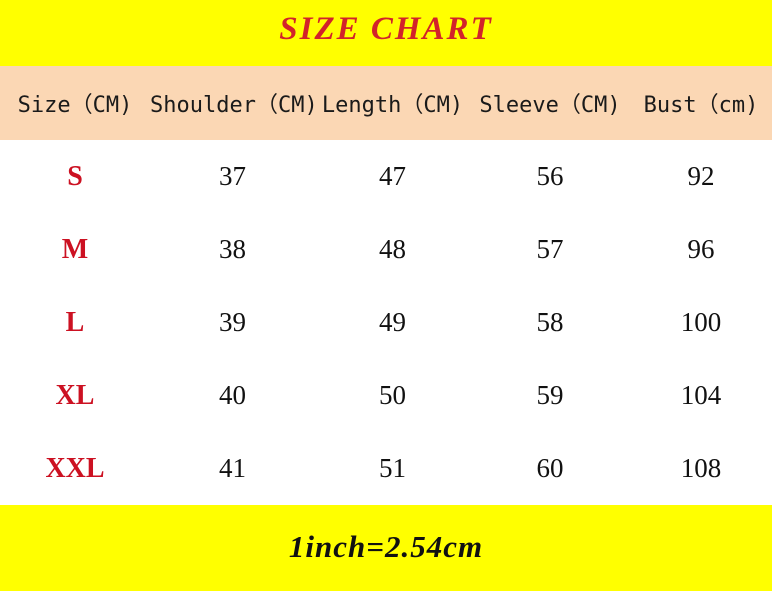 The width and height of the screenshot is (772, 591). What do you see at coordinates (392, 105) in the screenshot?
I see `column-header-length: Length（CM)` at bounding box center [392, 105].